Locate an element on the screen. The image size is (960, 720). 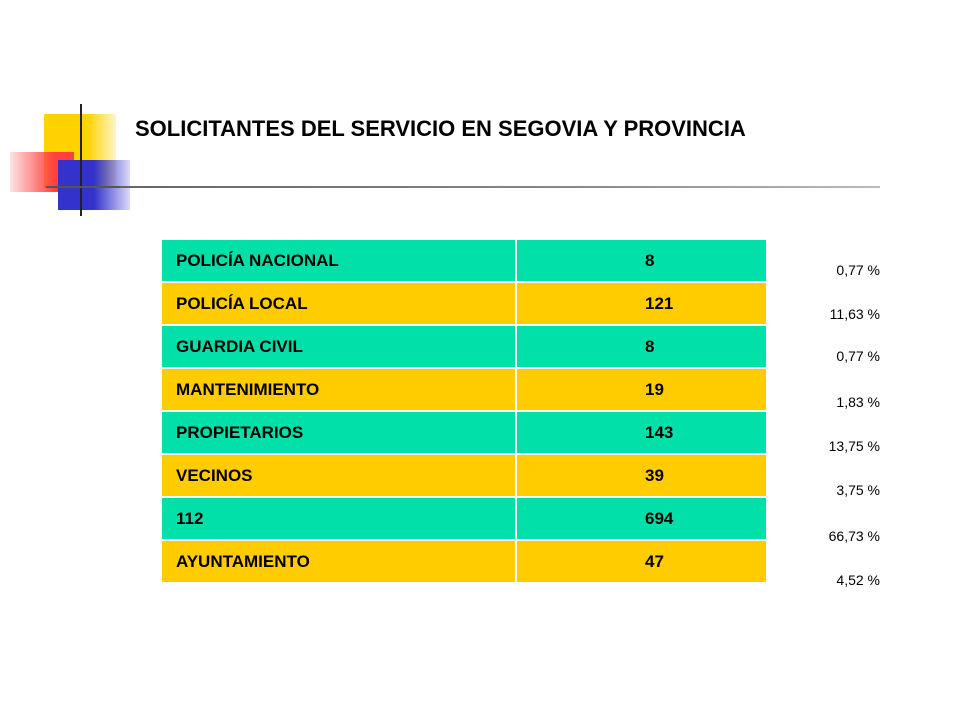
table-row: GUARDIA CIVIL 8 is located at coordinates (464, 346).